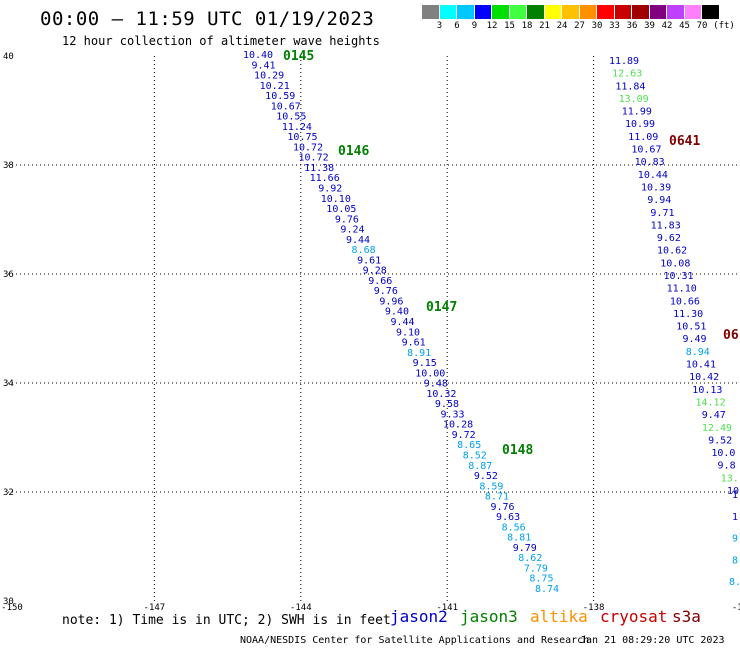 This screenshot has width=740, height=650. What do you see at coordinates (425, 363) in the screenshot?
I see `wave-height-value: 9.15` at bounding box center [425, 363].